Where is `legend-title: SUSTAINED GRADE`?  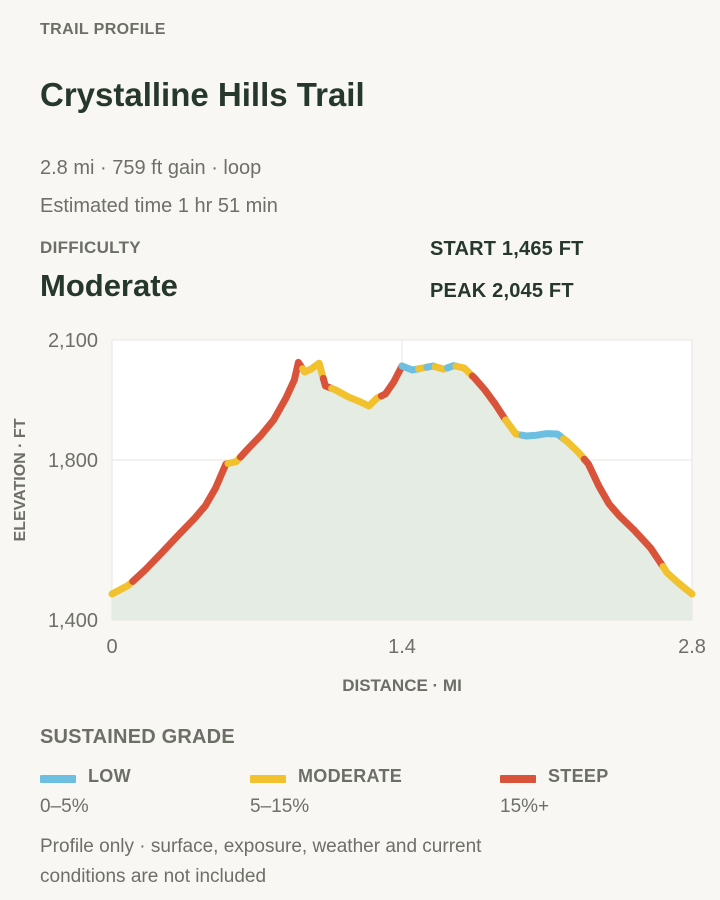 legend-title: SUSTAINED GRADE is located at coordinates (137, 737).